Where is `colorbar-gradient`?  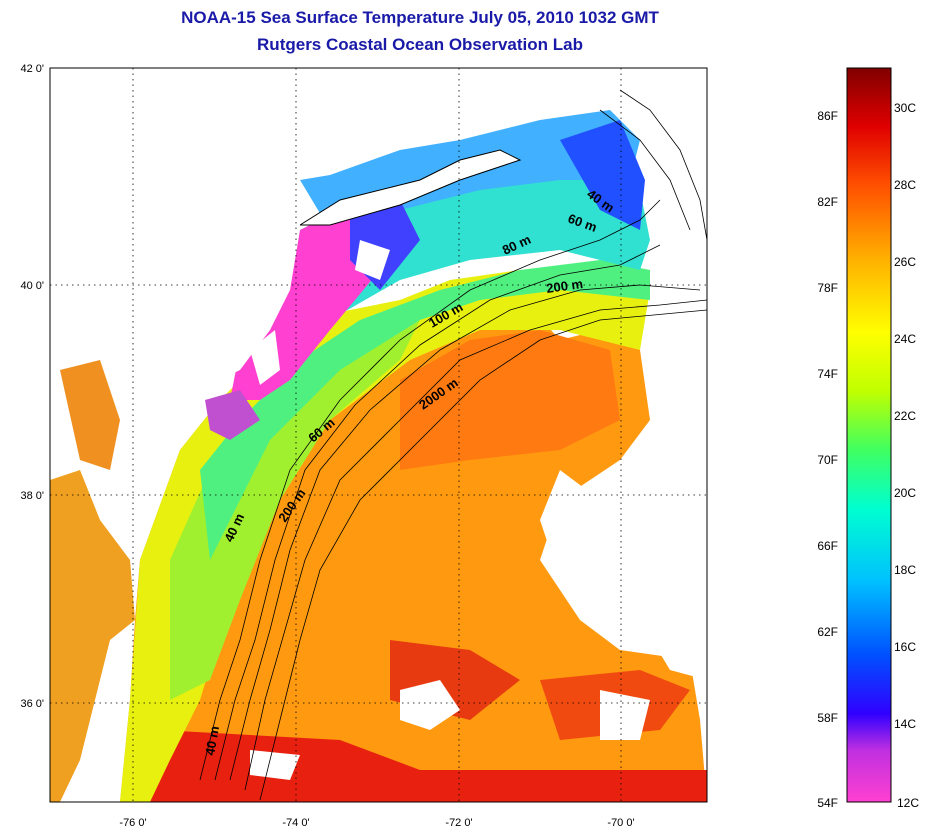 colorbar-gradient is located at coordinates (869, 435).